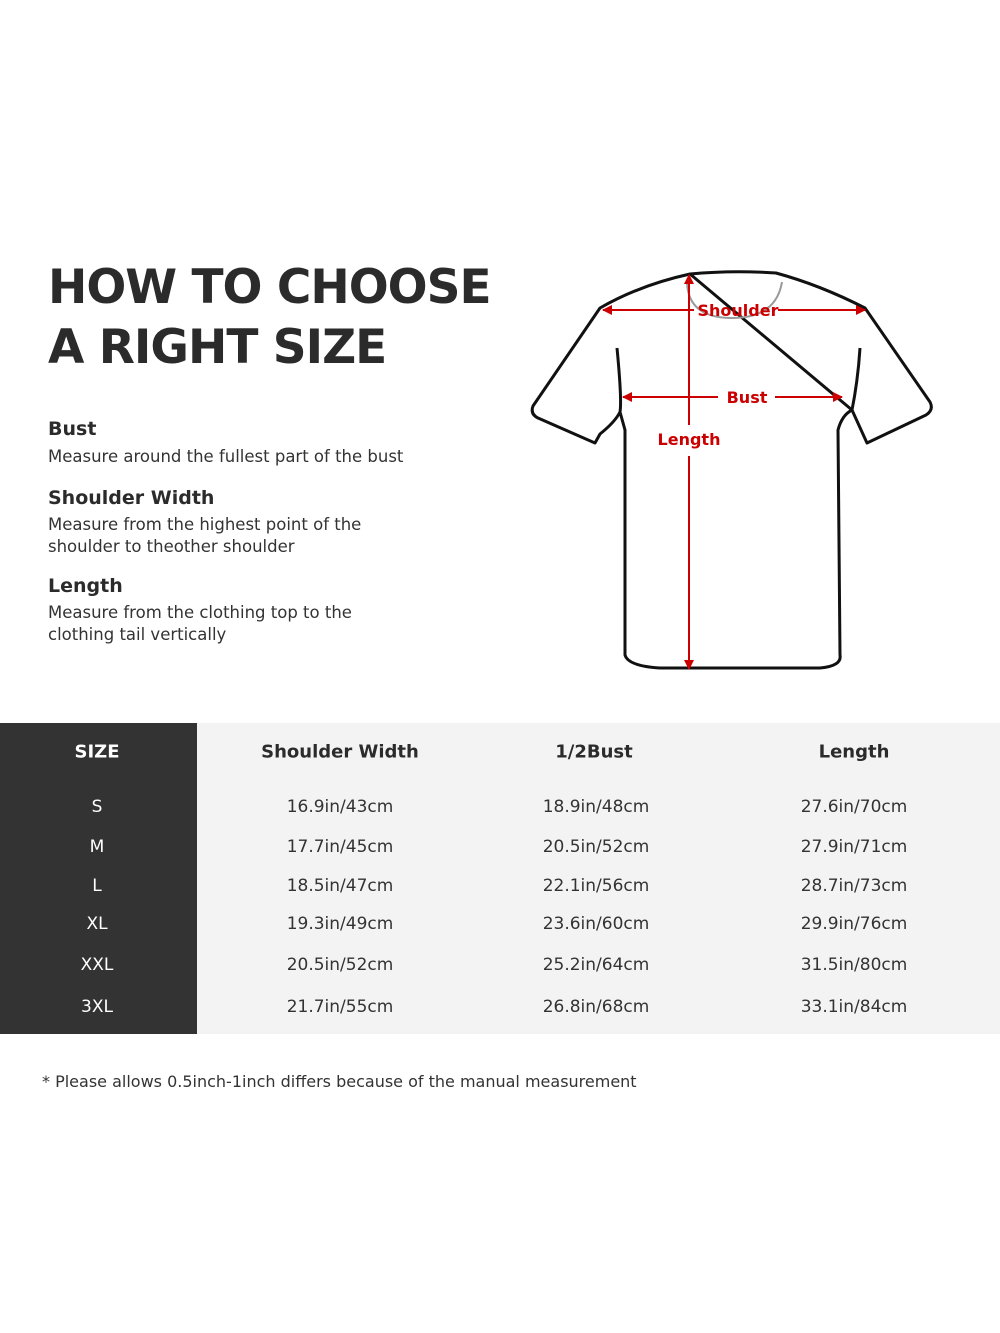  What do you see at coordinates (594, 752) in the screenshot?
I see `header-half-bust: 1/2Bust` at bounding box center [594, 752].